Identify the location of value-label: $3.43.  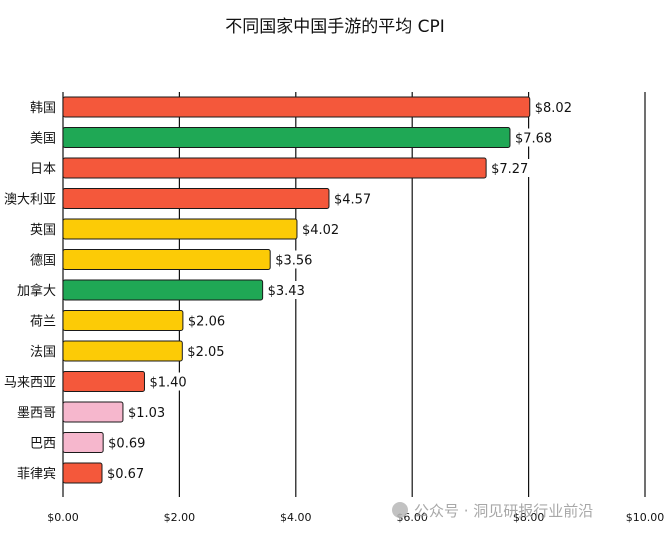
(286, 291).